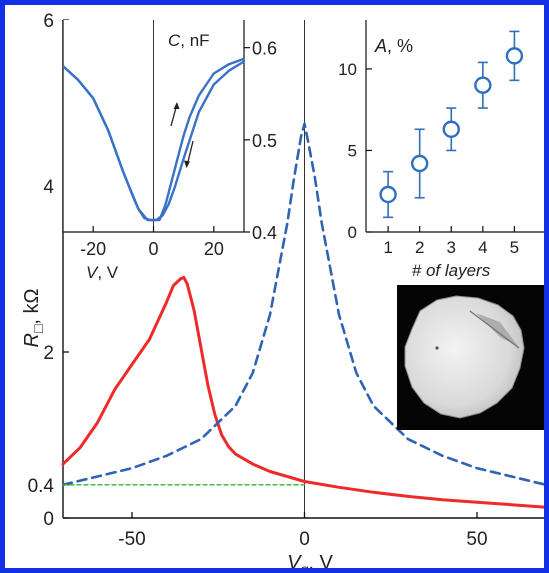 The width and height of the screenshot is (549, 573). I want to click on main-x-tick-label: 50, so click(476, 539).